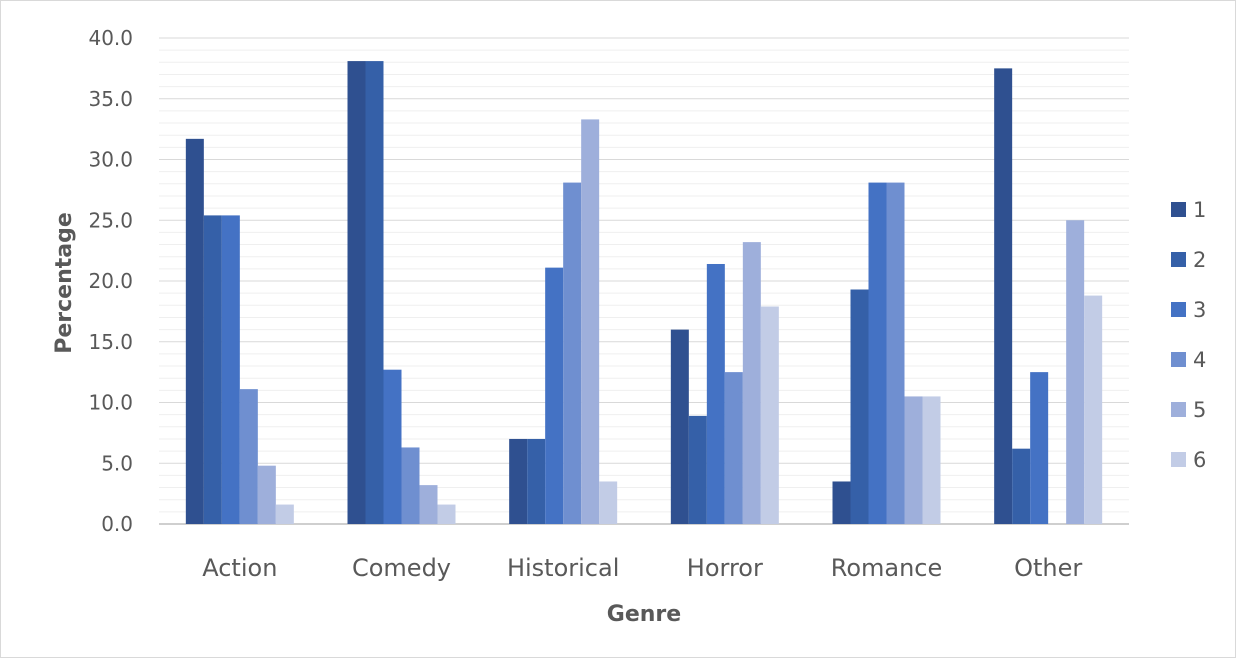 Image resolution: width=1236 pixels, height=659 pixels. What do you see at coordinates (1188, 335) in the screenshot?
I see `legend: 1 2 3 4 5 6` at bounding box center [1188, 335].